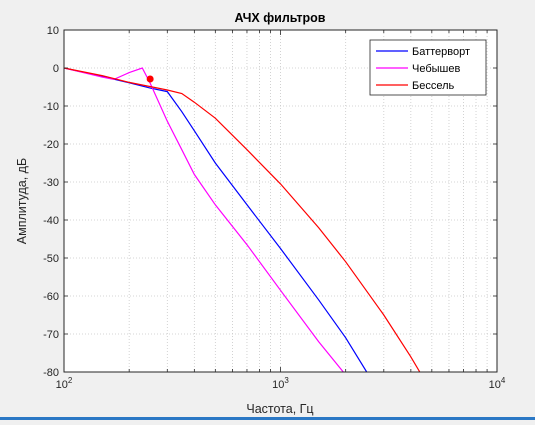  Describe the element at coordinates (433, 86) in the screenshot. I see `legend-label-2: Бессель` at that location.